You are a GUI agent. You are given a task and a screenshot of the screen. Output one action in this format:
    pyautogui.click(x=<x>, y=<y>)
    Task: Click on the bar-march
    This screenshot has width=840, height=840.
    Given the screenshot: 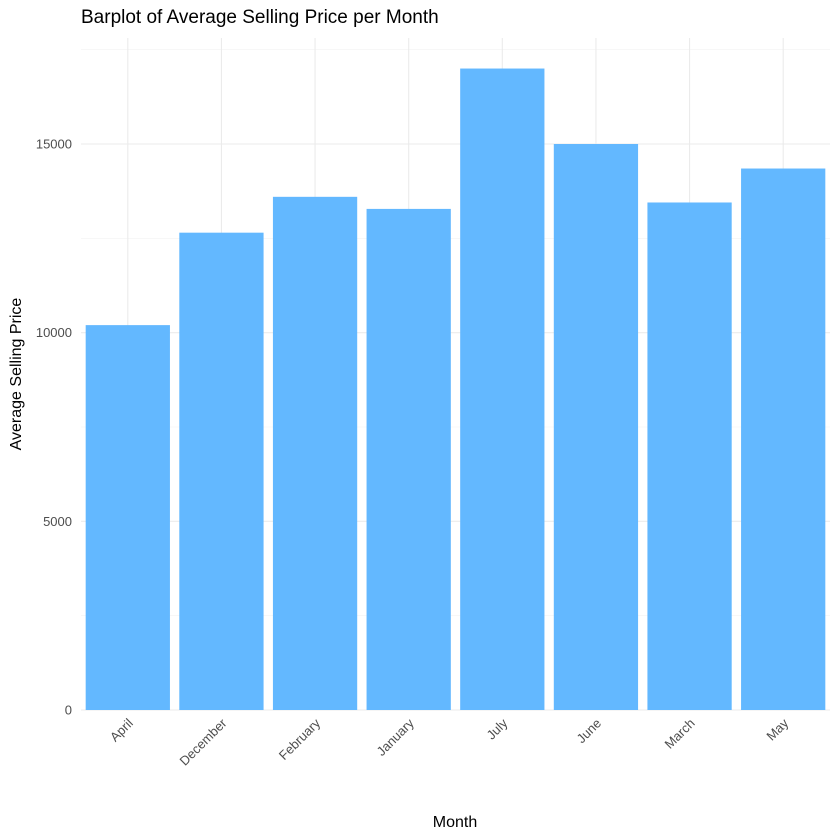 What is the action you would take?
    pyautogui.click(x=689, y=456)
    